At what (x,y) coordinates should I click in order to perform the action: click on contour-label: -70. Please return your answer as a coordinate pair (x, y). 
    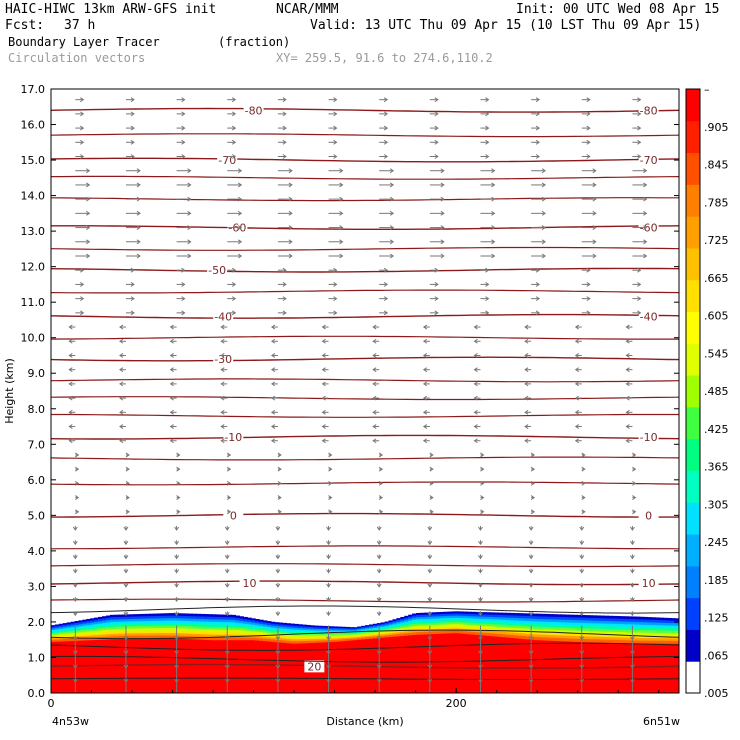
    Looking at the image, I should click on (649, 160).